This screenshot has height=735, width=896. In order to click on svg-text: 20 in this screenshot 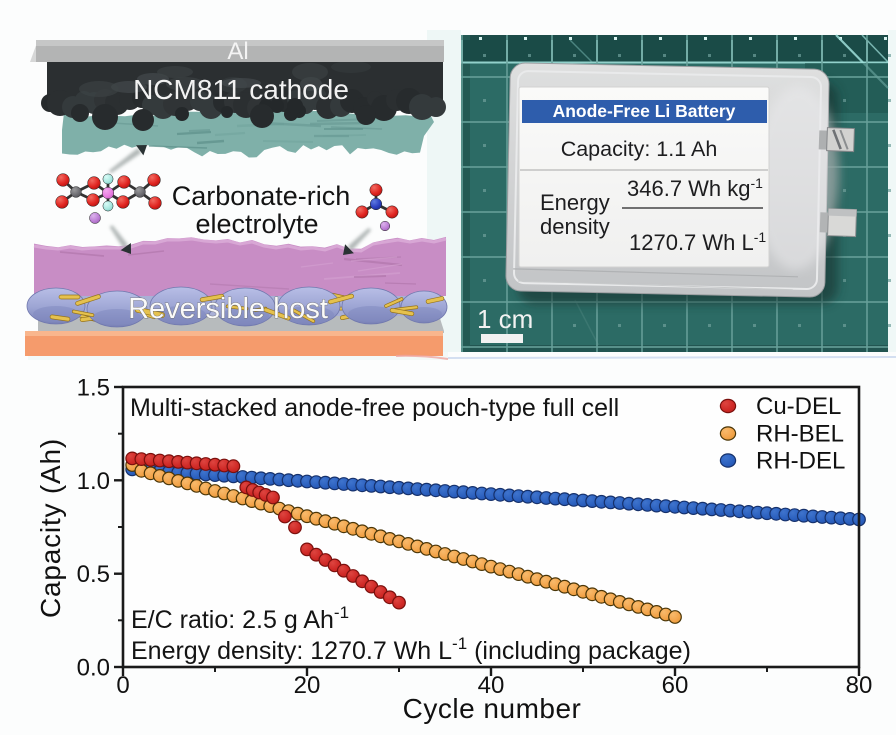, I will do `click(307, 685)`.